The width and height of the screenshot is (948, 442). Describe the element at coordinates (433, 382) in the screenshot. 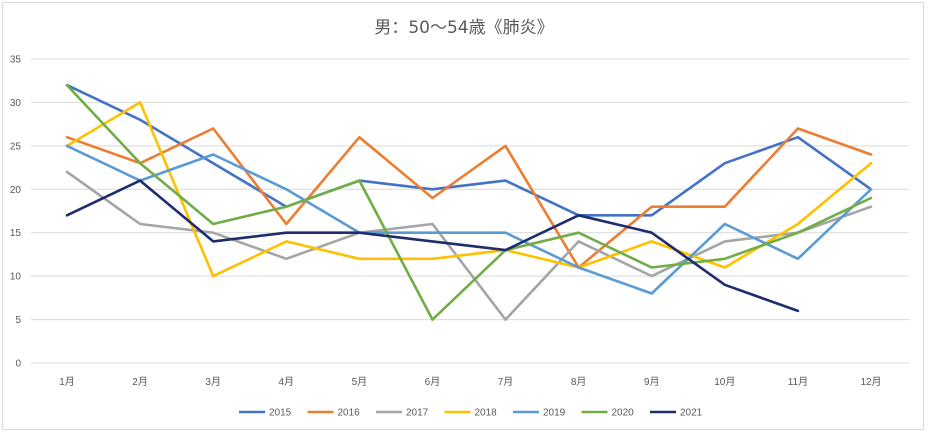

I see `x-tick-label: 6月` at that location.